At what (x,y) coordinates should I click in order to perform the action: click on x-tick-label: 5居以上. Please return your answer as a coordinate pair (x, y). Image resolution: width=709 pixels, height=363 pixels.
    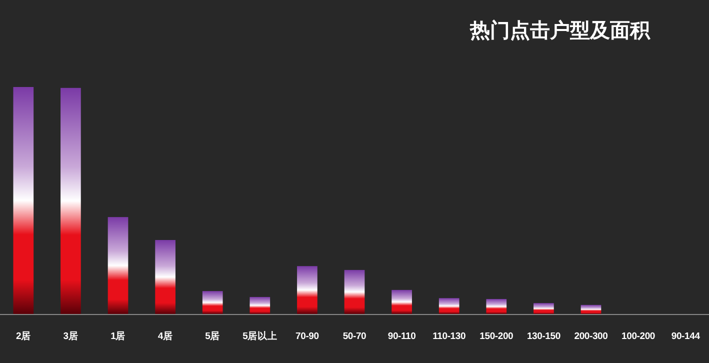
    Looking at the image, I should click on (260, 336).